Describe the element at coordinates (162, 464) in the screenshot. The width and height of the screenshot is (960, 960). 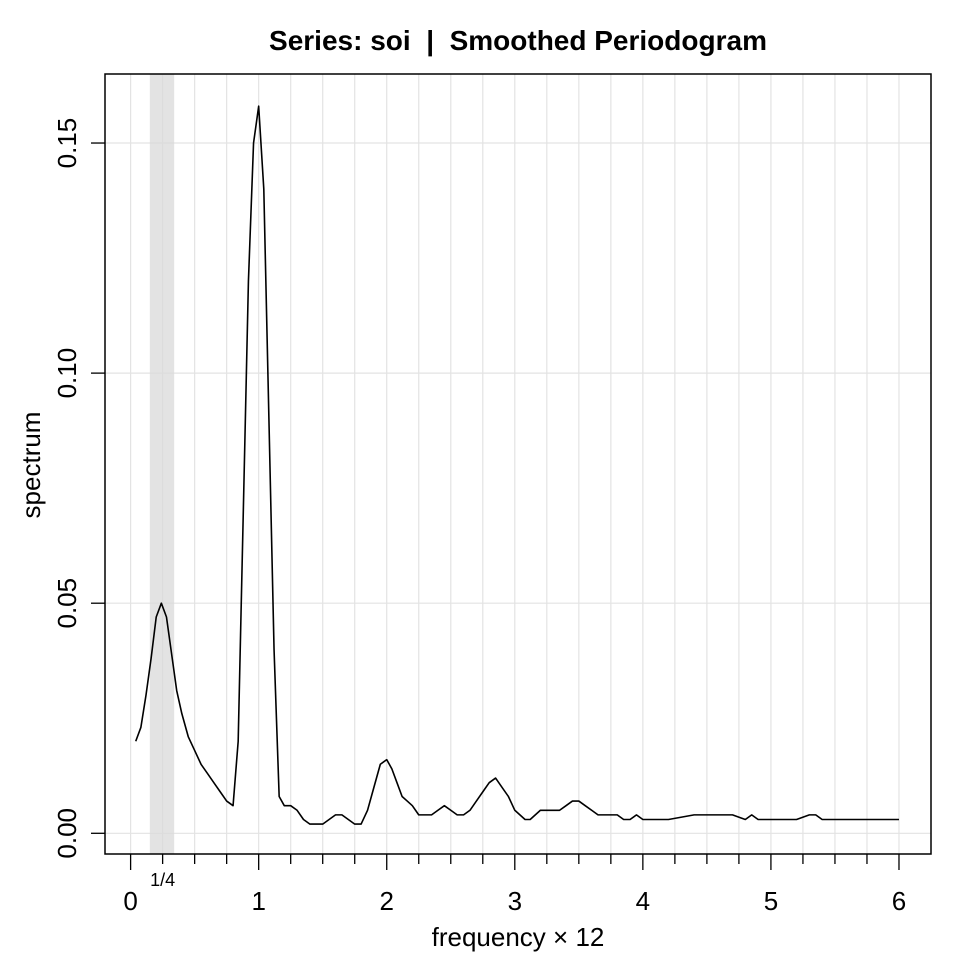
I see `bandwidth-band` at that location.